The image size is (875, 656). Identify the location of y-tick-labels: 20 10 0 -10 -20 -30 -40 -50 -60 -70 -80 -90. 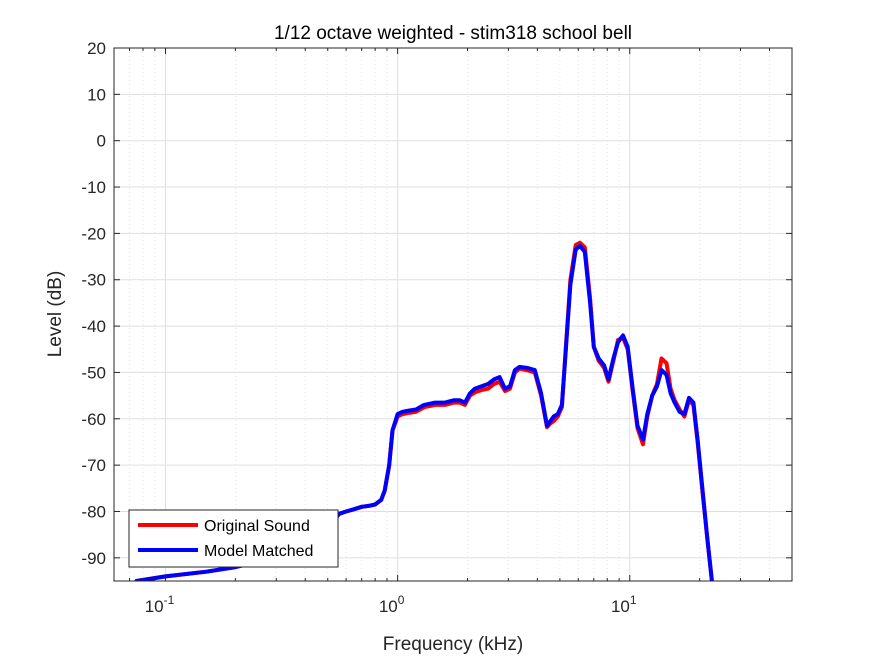
(93, 303).